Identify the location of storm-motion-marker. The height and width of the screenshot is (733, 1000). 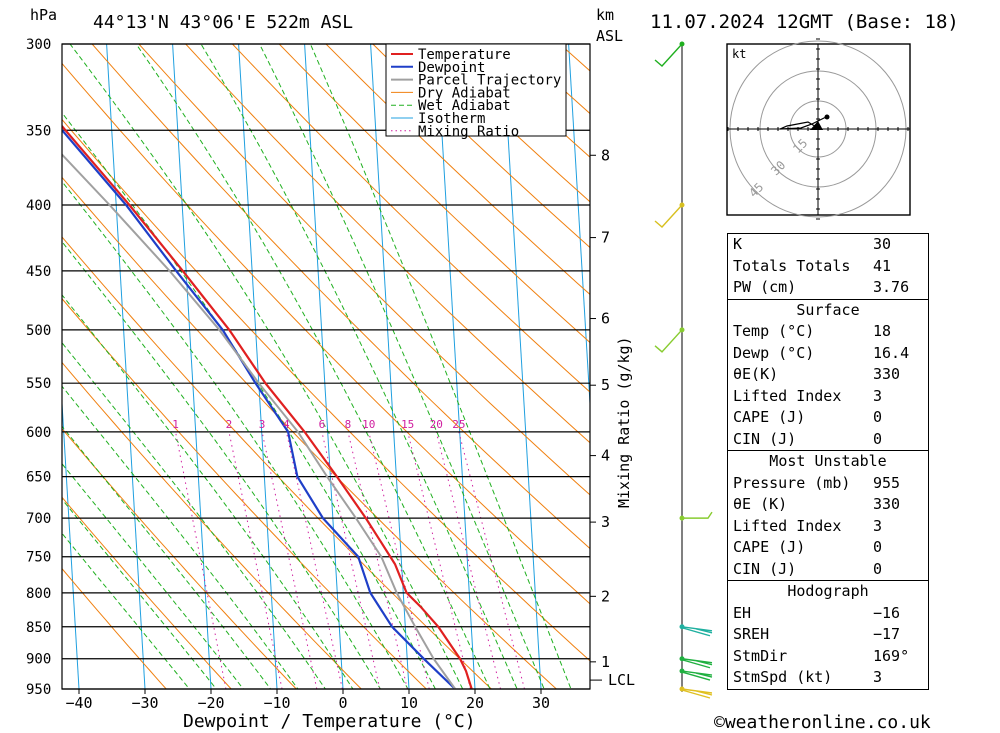
(816, 125).